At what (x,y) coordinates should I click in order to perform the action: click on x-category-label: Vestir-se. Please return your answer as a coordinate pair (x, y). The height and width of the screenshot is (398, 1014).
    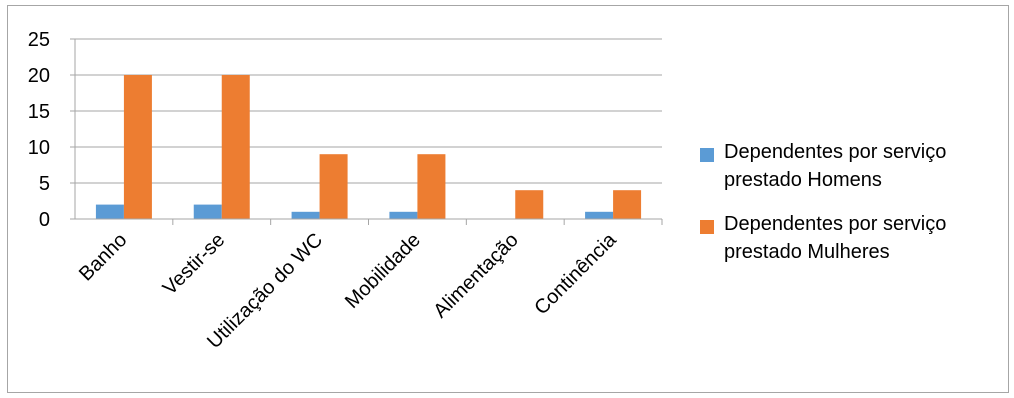
    Looking at the image, I should click on (194, 264).